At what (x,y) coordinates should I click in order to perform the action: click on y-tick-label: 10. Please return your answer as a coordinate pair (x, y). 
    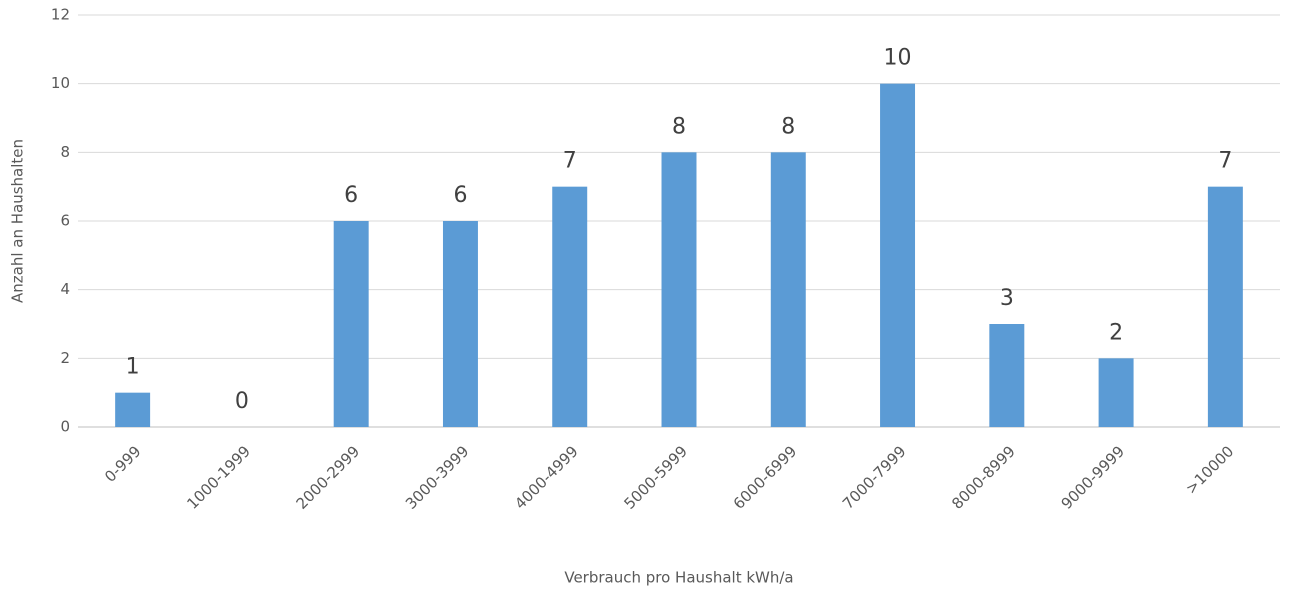
    Looking at the image, I should click on (60, 83).